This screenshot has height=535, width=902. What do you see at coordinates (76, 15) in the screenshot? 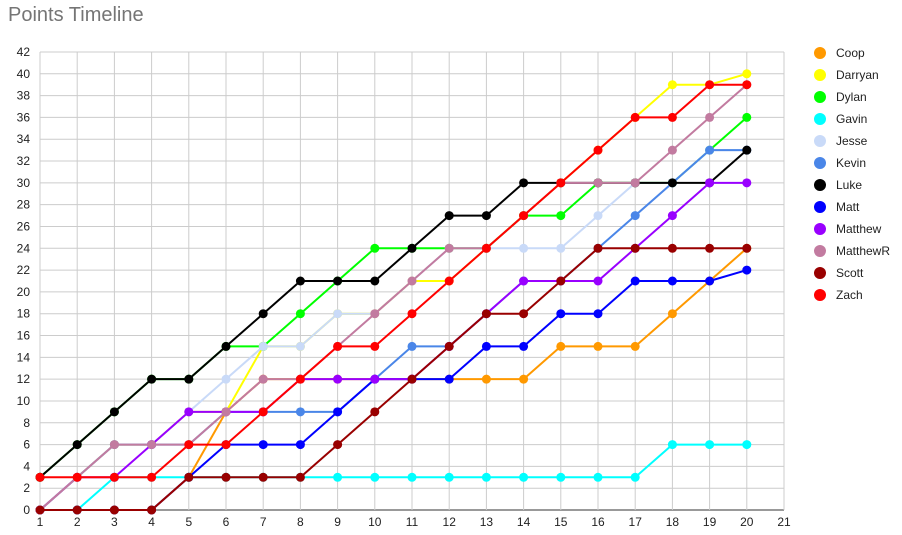
I see `chart-title: Points Timeline` at bounding box center [76, 15].